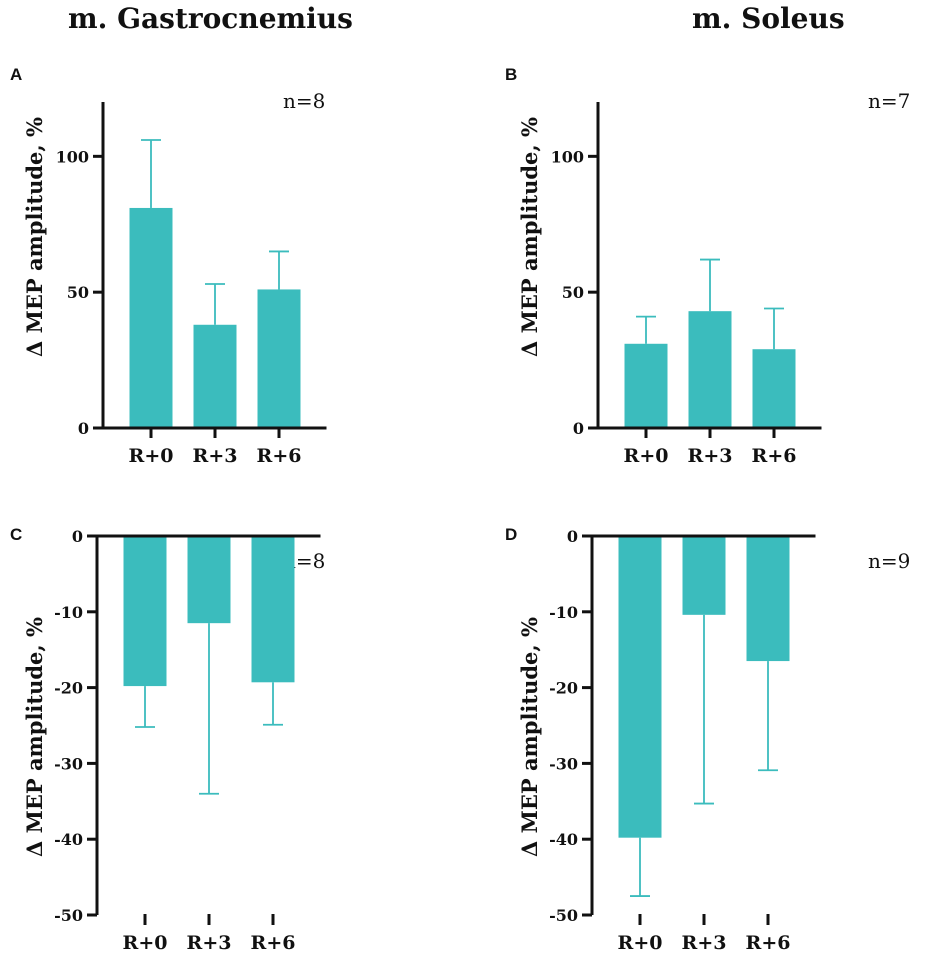 The height and width of the screenshot is (965, 935). What do you see at coordinates (304, 101) in the screenshot?
I see `sample-size-label: n=8` at bounding box center [304, 101].